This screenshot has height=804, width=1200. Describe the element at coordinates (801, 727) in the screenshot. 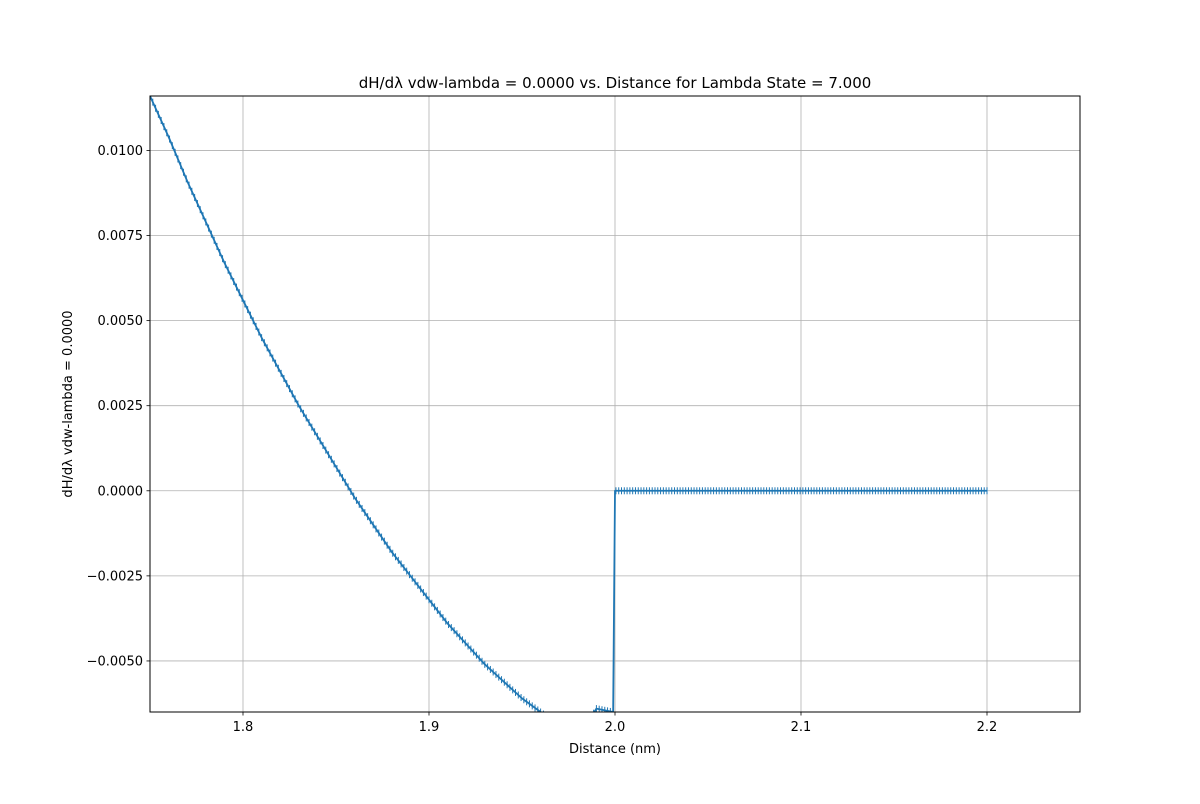

I see `x-tick-label: 2.1` at that location.